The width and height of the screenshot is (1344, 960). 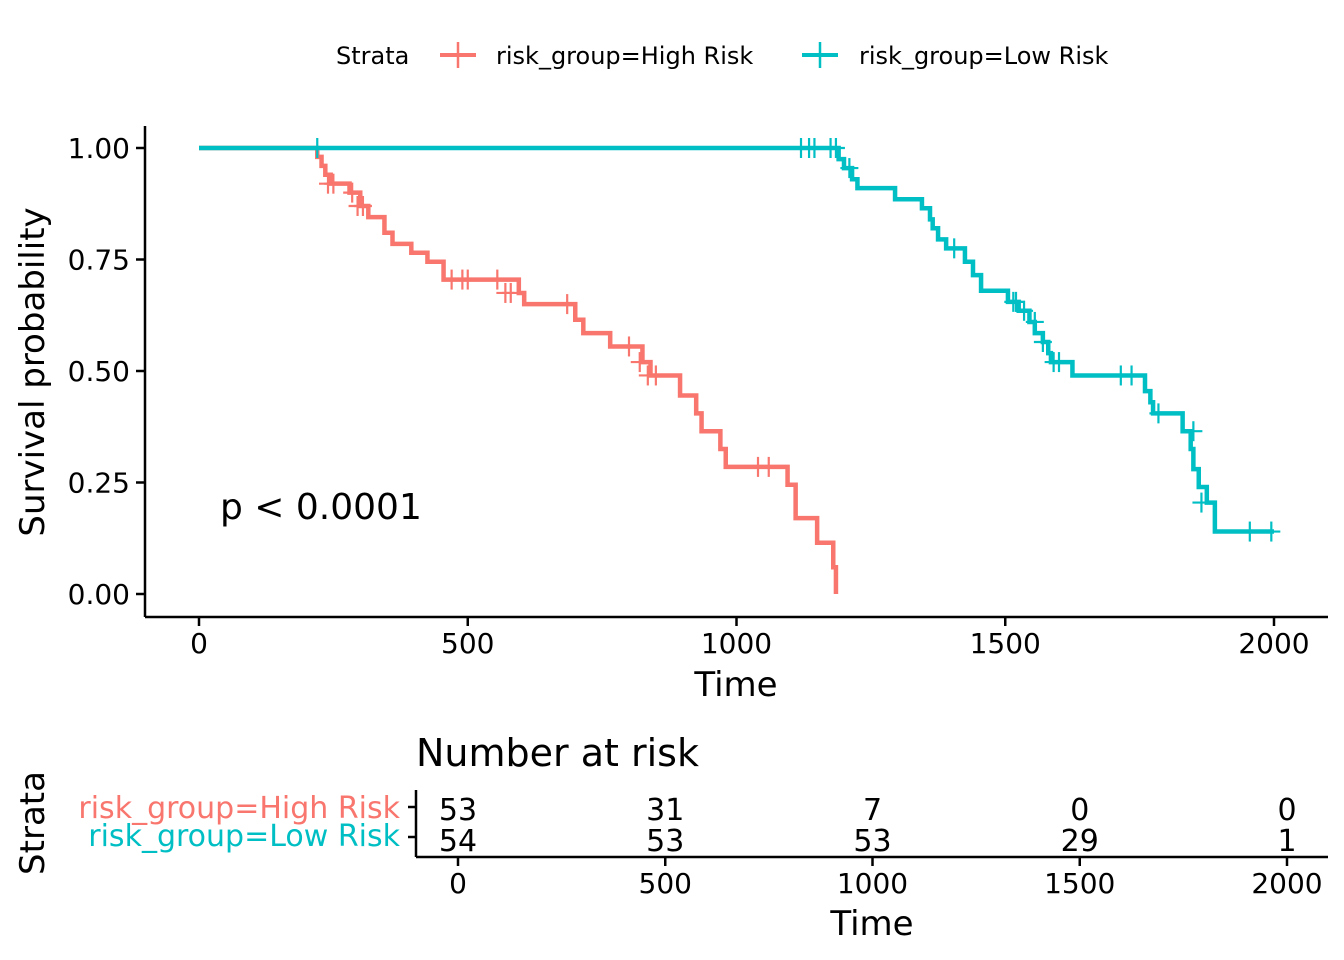 What do you see at coordinates (99, 371) in the screenshot?
I see `y-tick-label: 0.50` at bounding box center [99, 371].